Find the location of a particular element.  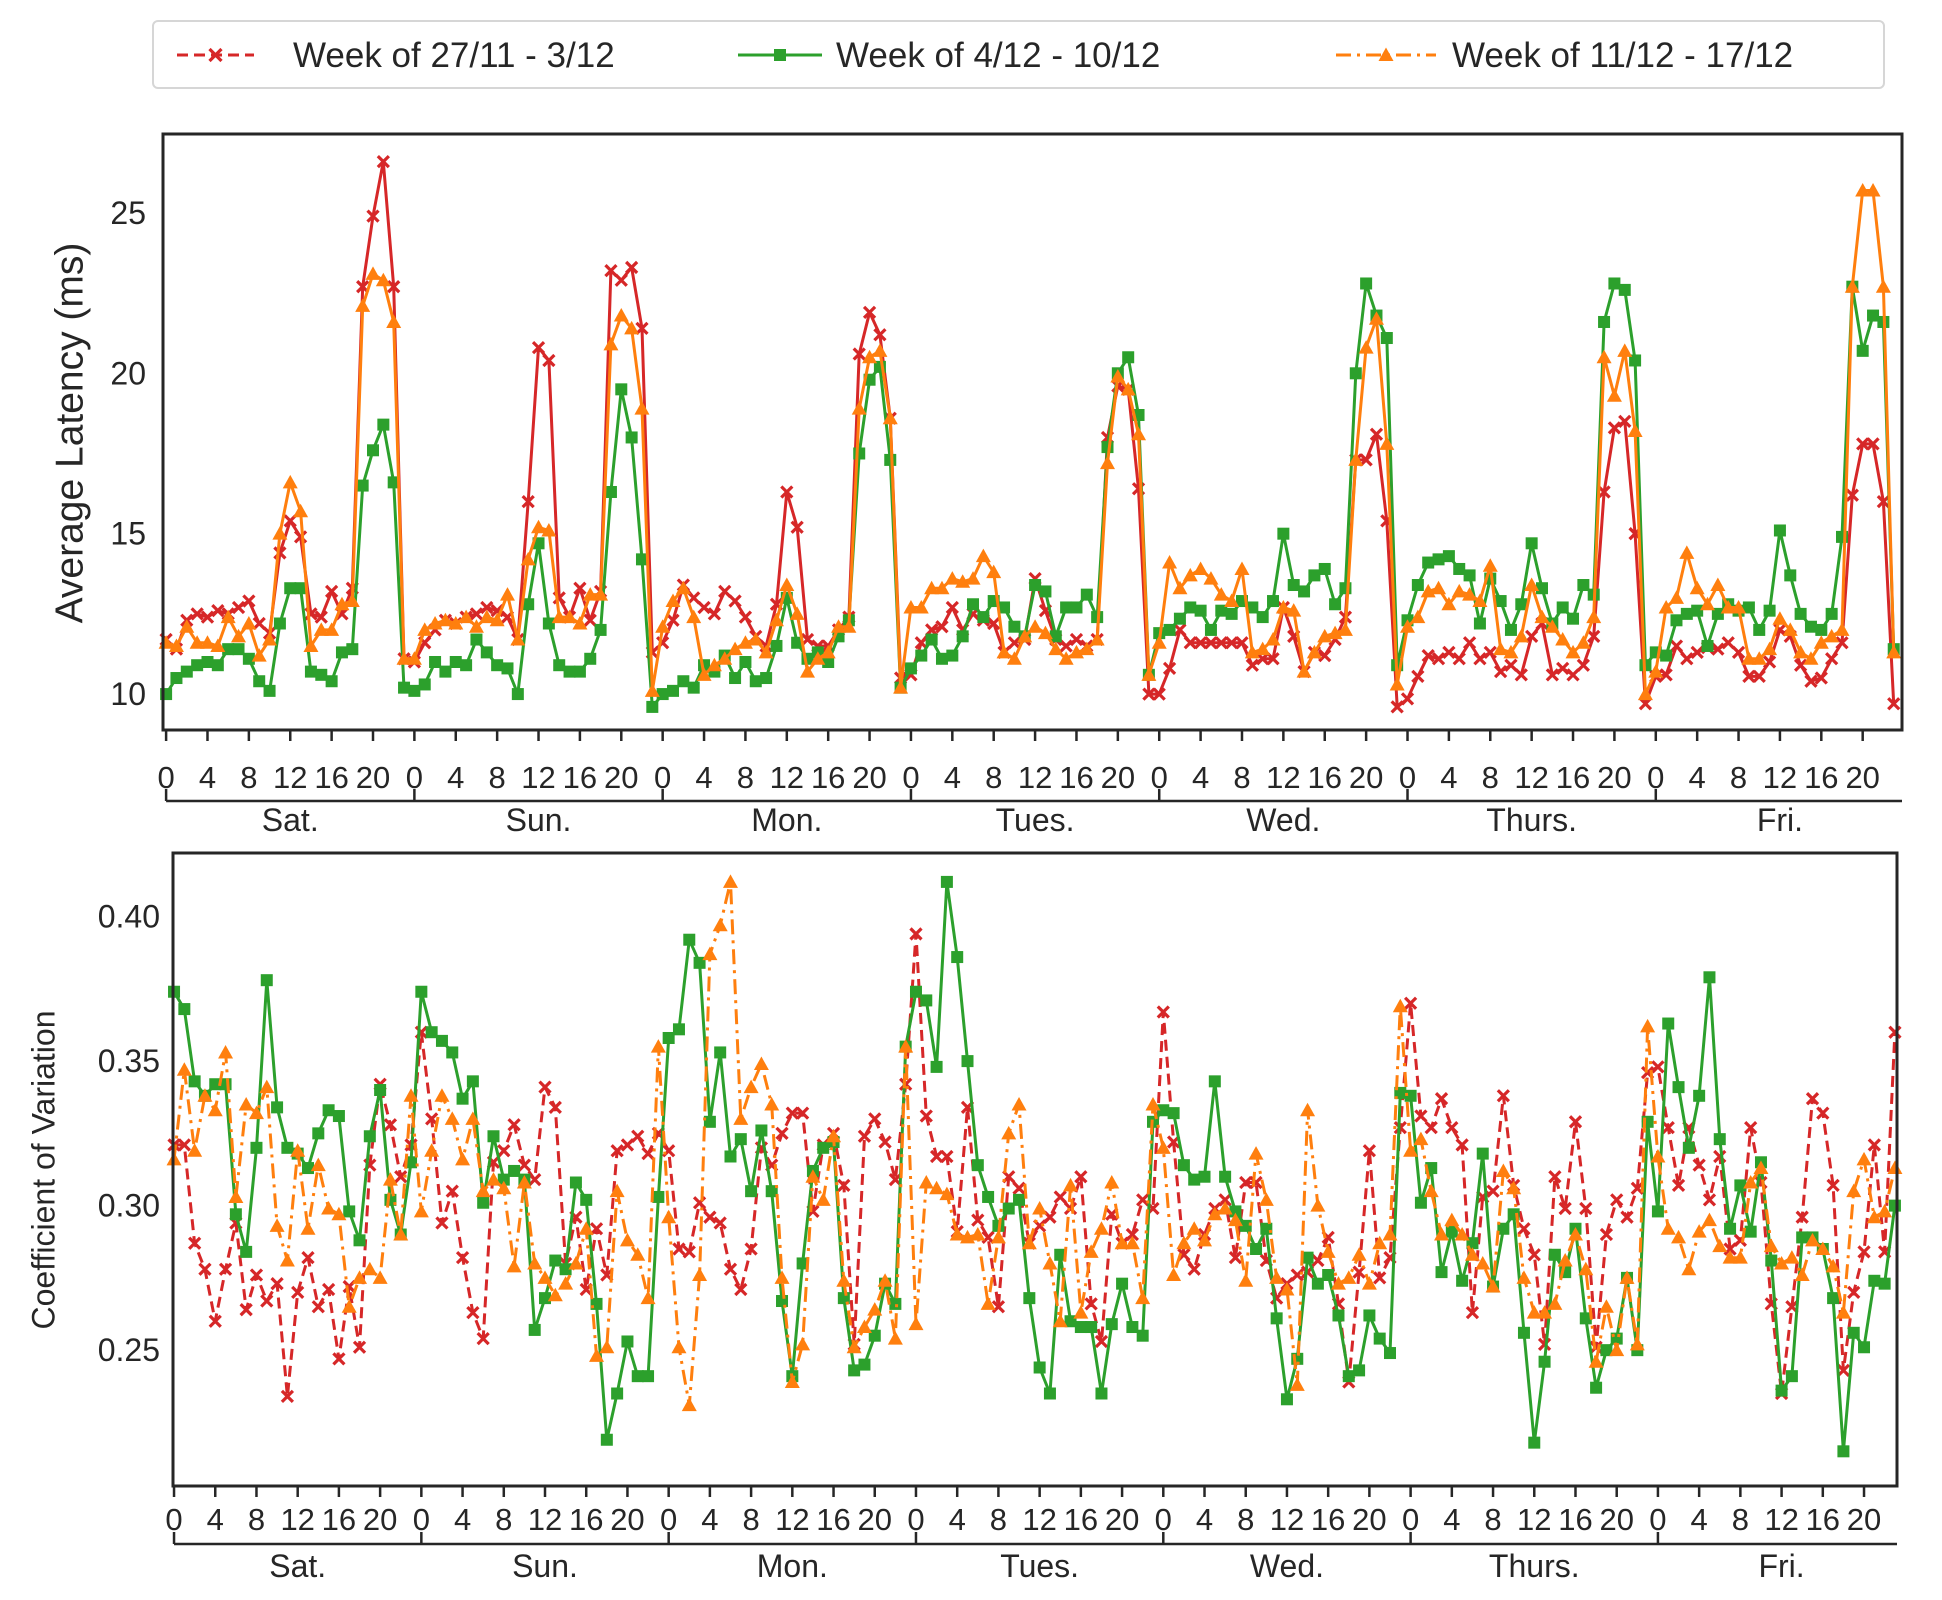

y-axis-label: Coefficient of Variation is located at coordinates (43, 1170).